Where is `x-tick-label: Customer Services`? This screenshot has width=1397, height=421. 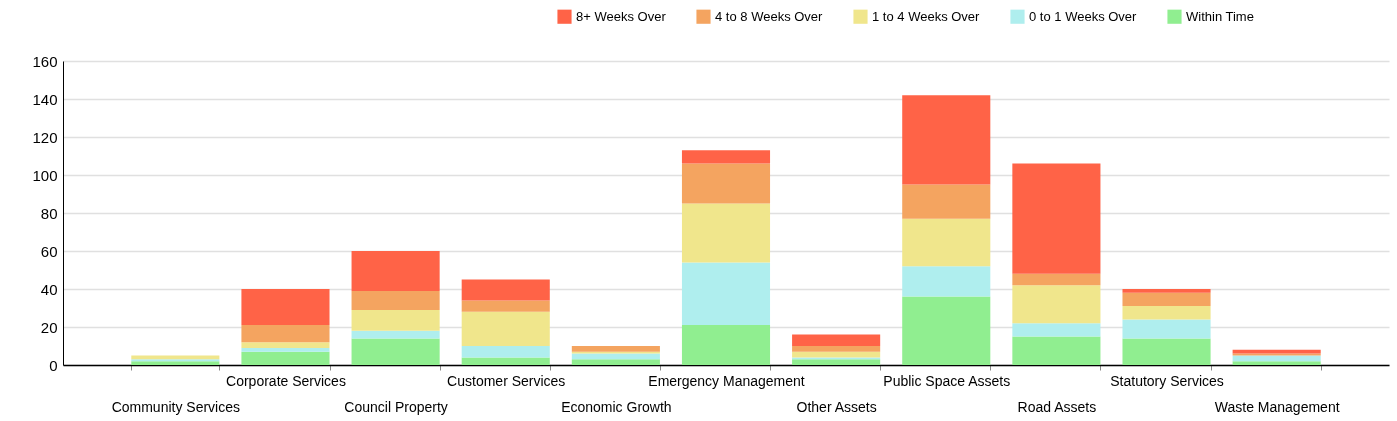
x-tick-label: Customer Services is located at coordinates (506, 380).